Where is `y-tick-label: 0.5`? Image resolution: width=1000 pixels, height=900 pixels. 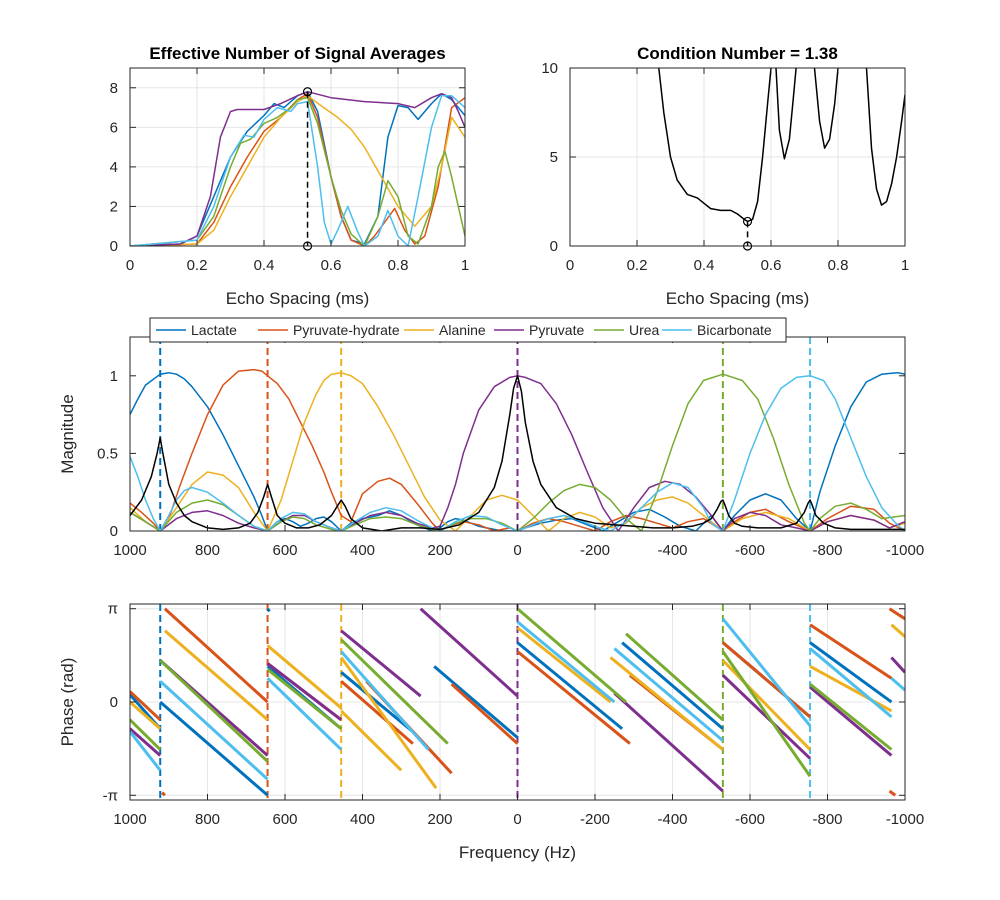 y-tick-label: 0.5 is located at coordinates (107, 453).